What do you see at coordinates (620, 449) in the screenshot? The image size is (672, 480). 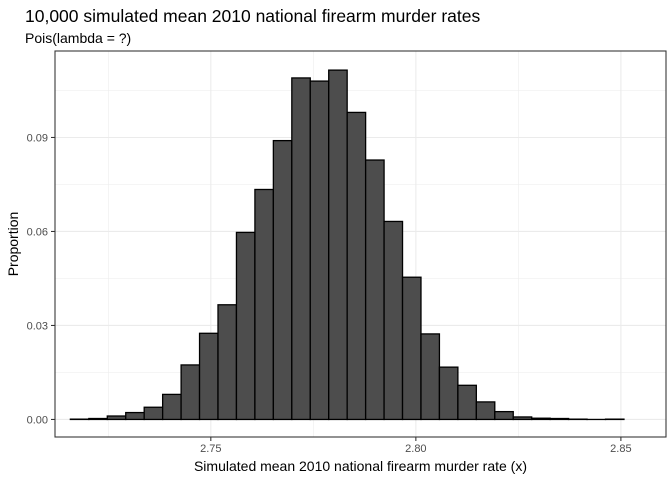 I see `x-tick-label: 2.85` at bounding box center [620, 449].